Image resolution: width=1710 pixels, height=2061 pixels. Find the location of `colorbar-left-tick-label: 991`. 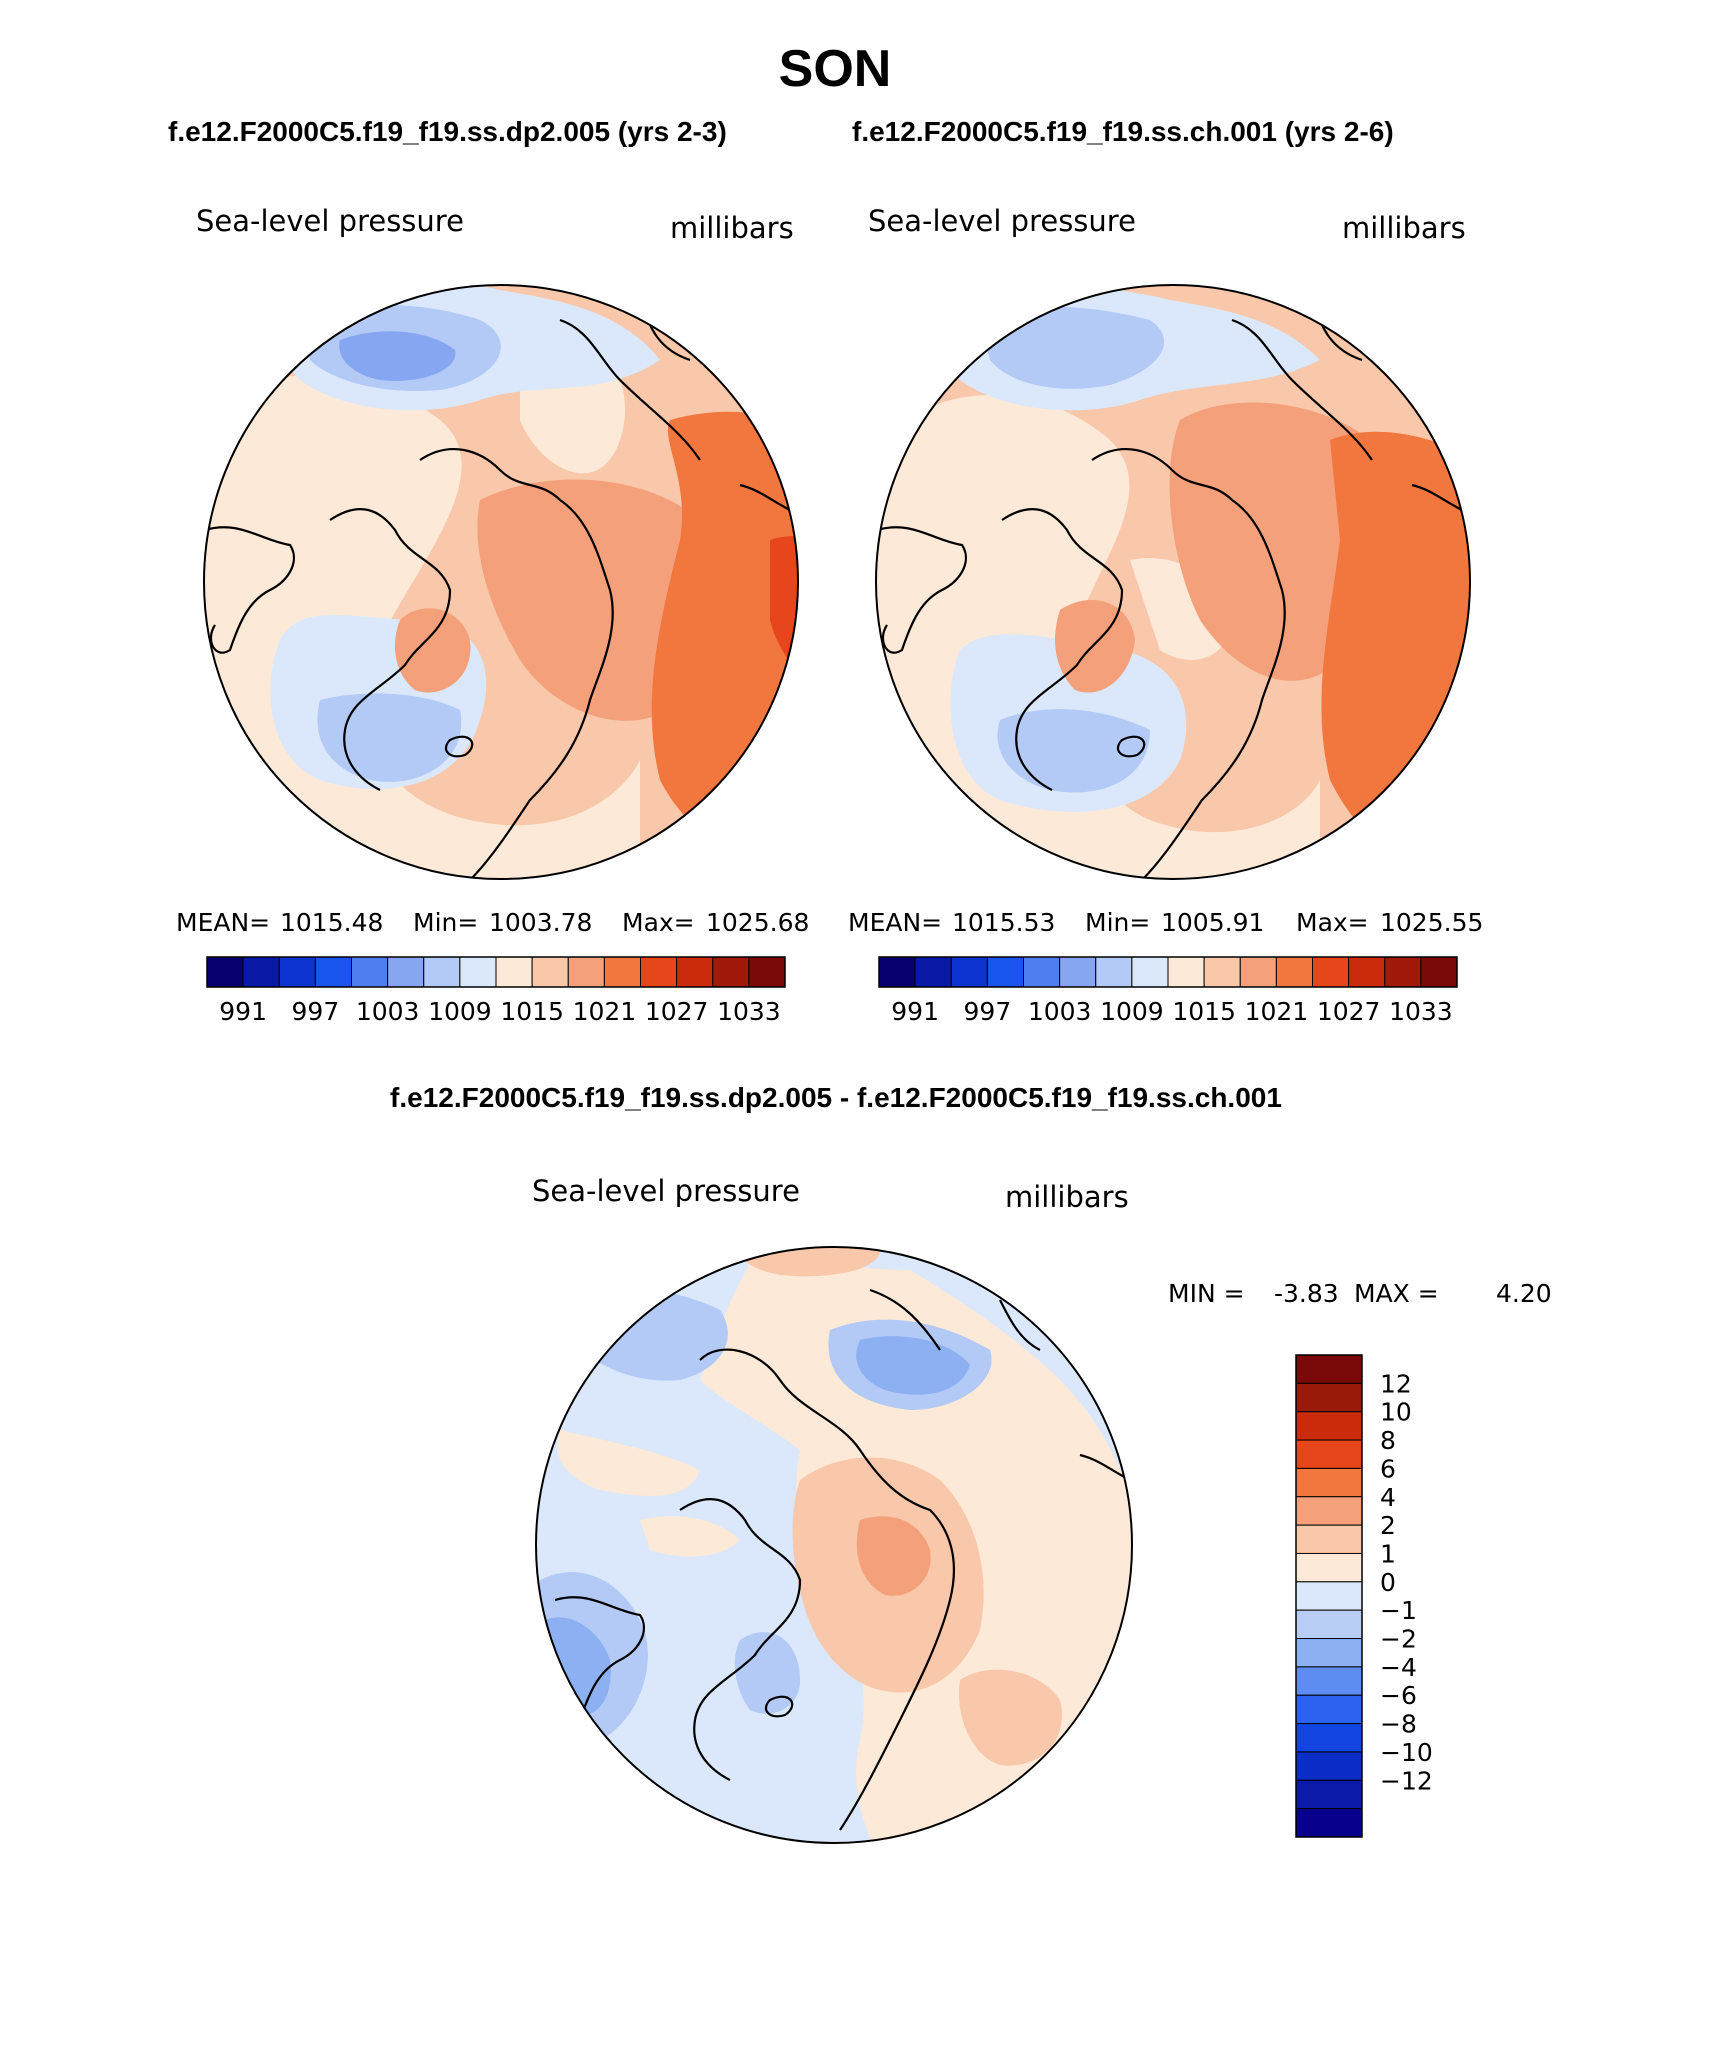

colorbar-left-tick-label: 991 is located at coordinates (243, 1011).